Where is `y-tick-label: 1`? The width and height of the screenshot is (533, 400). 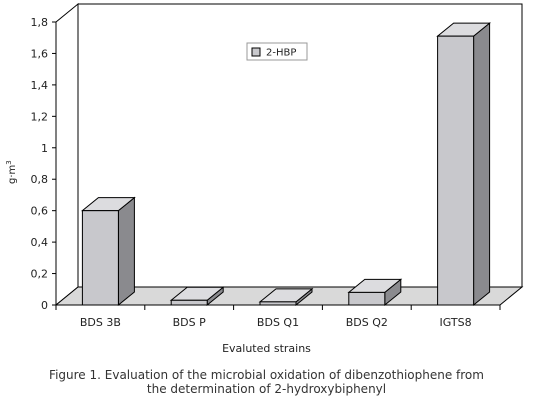
y-tick-label: 1 is located at coordinates (44, 148).